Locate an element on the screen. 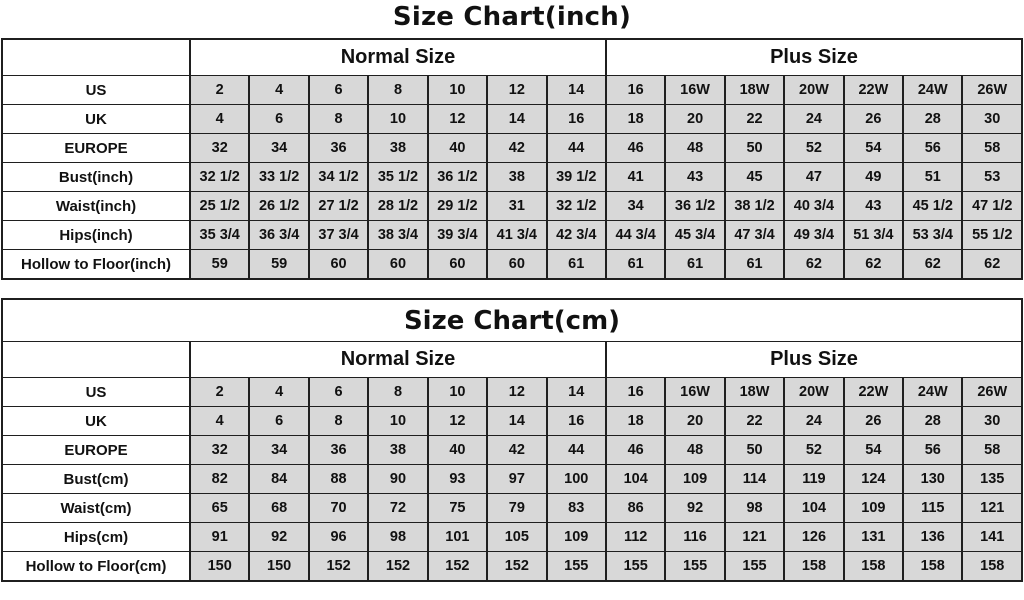  size-value-cell: 12 is located at coordinates (457, 119).